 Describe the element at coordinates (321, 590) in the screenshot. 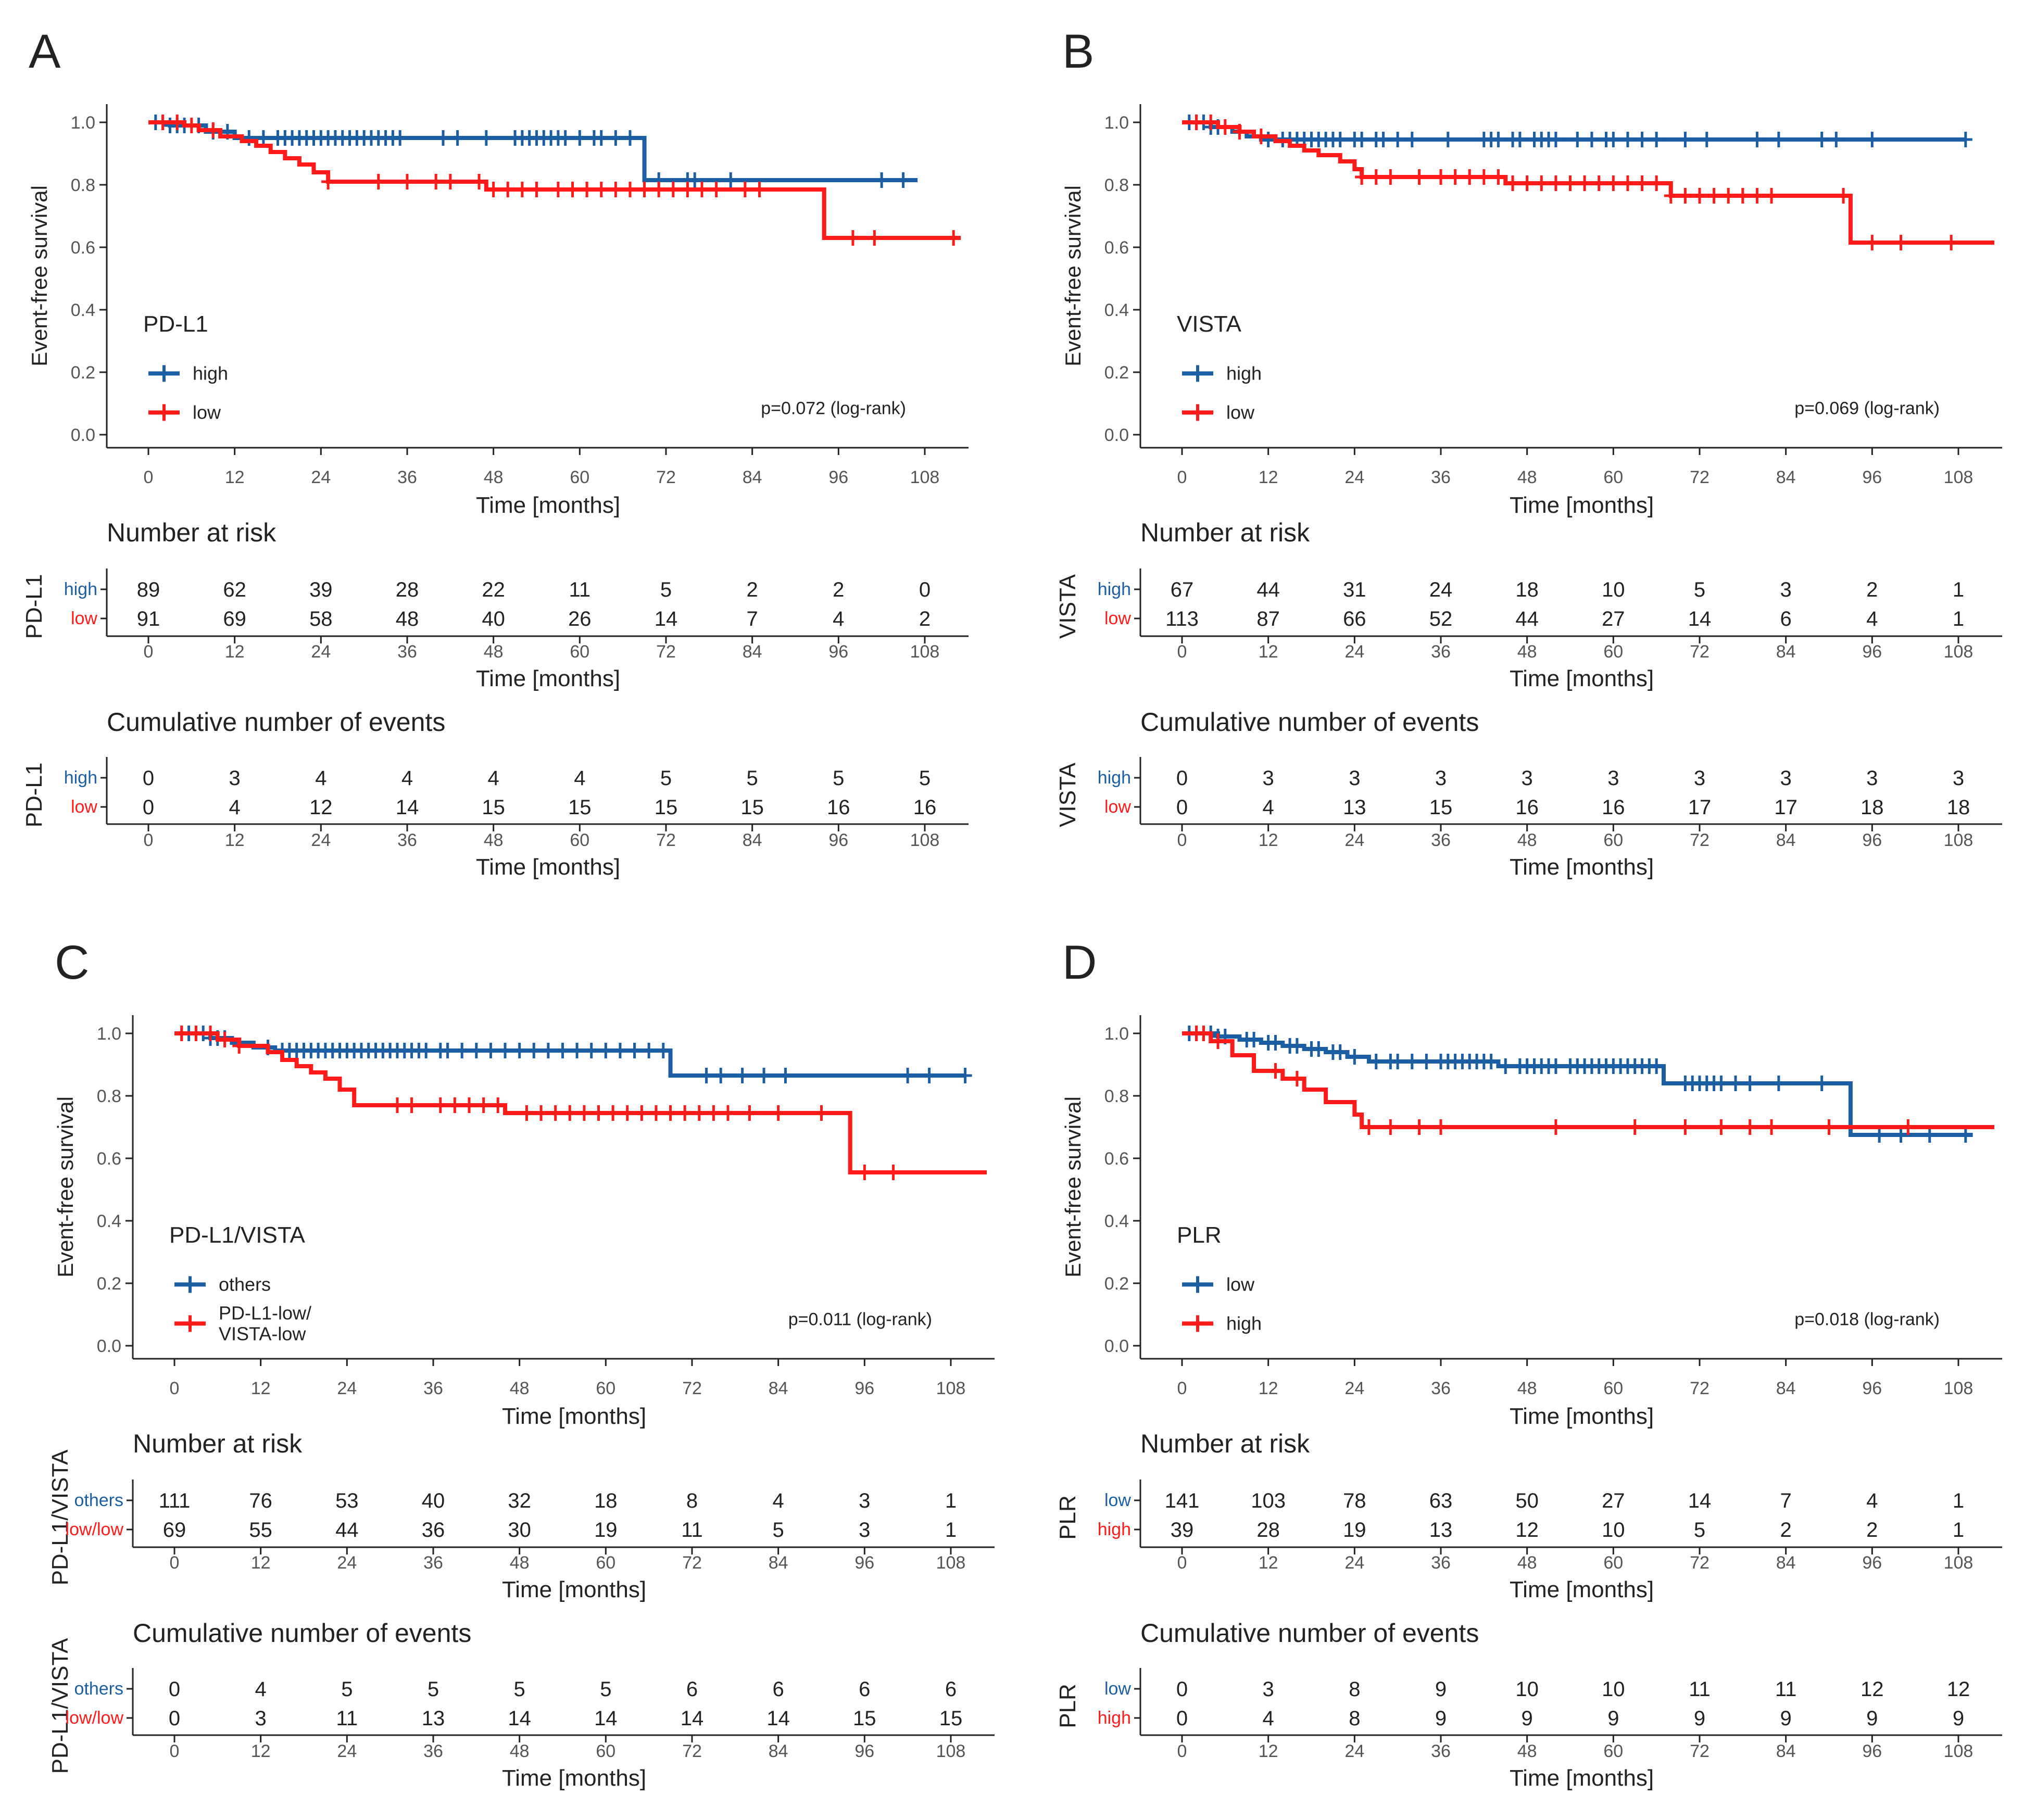

I see `table-cell: 39` at that location.